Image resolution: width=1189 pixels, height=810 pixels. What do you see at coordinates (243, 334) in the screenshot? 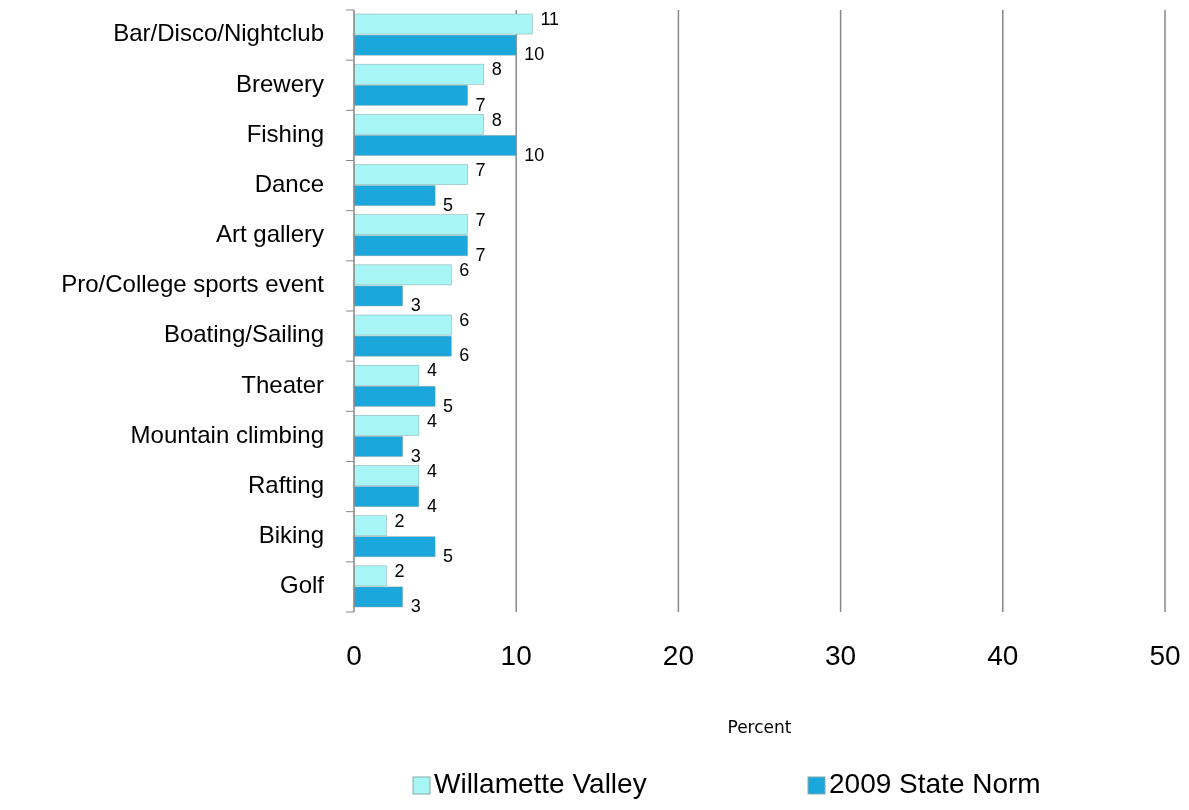
I see `y-tick-label: Boating/Sailing` at bounding box center [243, 334].